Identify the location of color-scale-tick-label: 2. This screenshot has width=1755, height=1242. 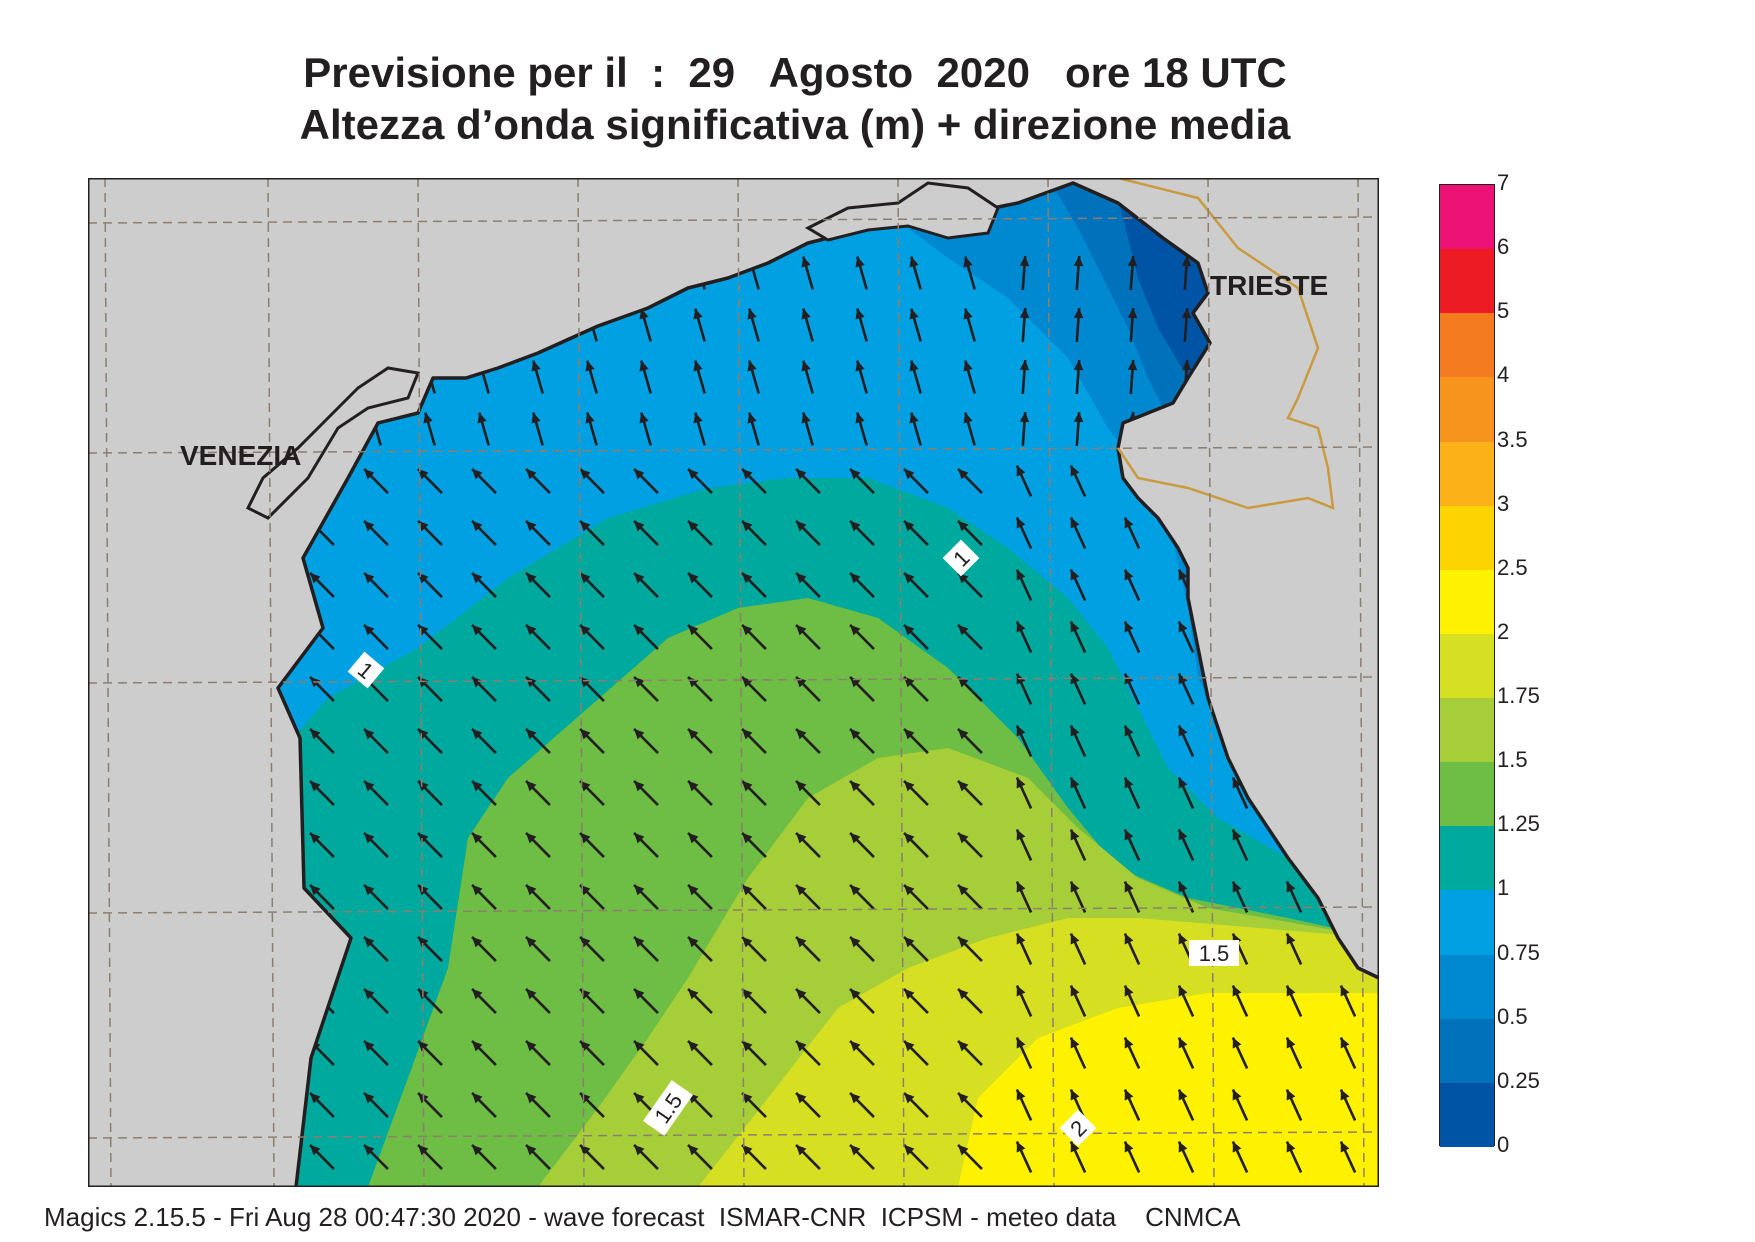
(1503, 631).